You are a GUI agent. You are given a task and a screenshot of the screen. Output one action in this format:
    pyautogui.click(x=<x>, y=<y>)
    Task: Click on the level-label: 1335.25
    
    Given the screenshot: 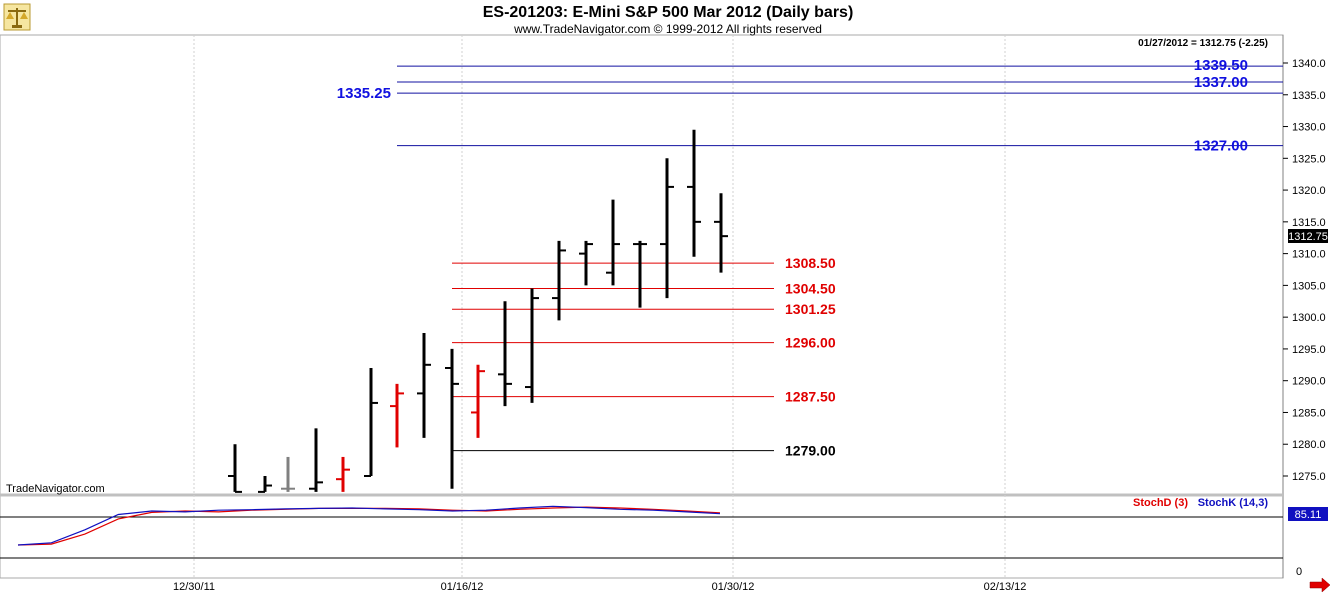 What is the action you would take?
    pyautogui.click(x=364, y=93)
    